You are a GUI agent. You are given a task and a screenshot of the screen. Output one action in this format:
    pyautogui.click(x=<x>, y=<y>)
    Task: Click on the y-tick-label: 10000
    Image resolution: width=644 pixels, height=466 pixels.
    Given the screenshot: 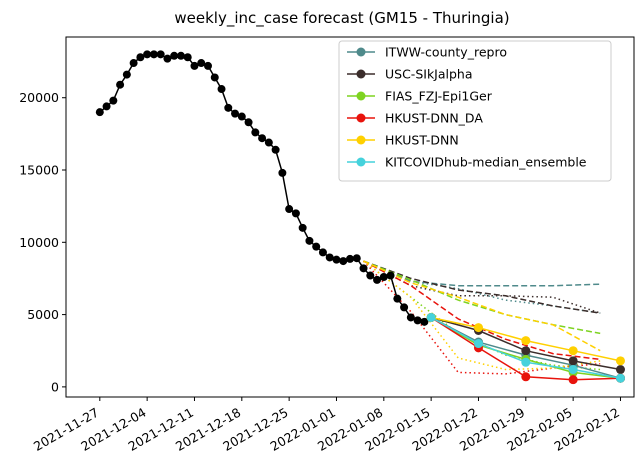 What is the action you would take?
    pyautogui.click(x=39, y=242)
    